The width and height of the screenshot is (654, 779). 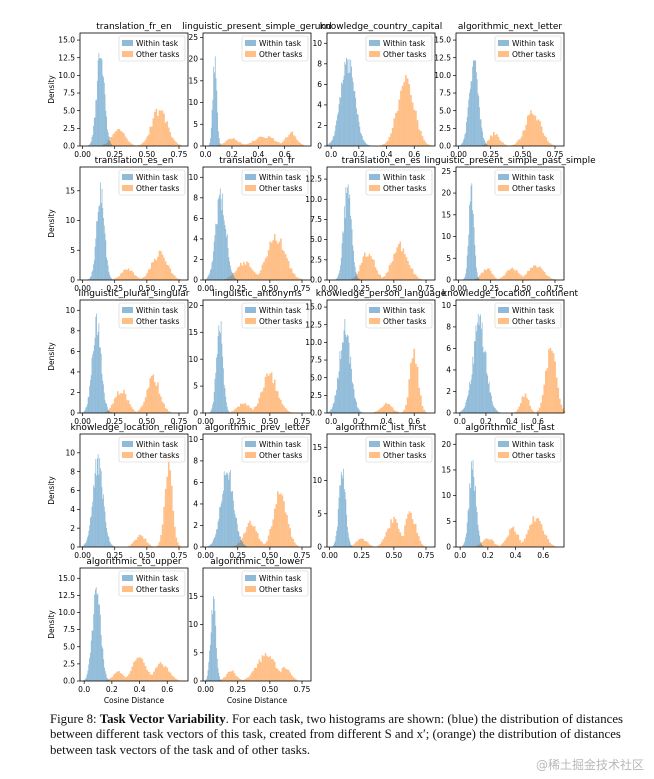 What do you see at coordinates (157, 444) in the screenshot?
I see `legend-within-label: Within task` at bounding box center [157, 444].